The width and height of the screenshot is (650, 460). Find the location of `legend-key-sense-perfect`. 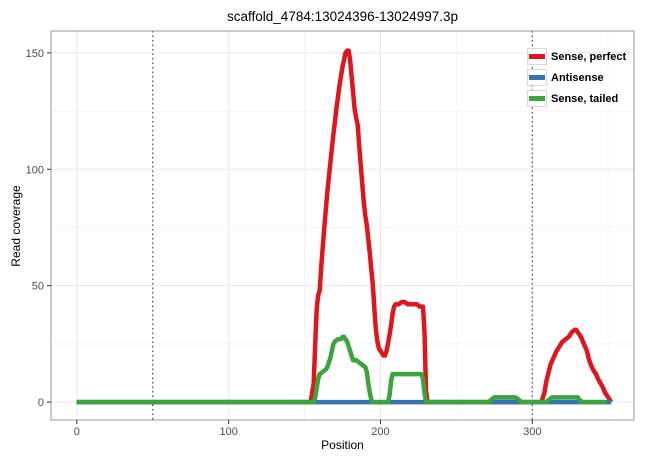

legend-key-sense-perfect is located at coordinates (537, 56).